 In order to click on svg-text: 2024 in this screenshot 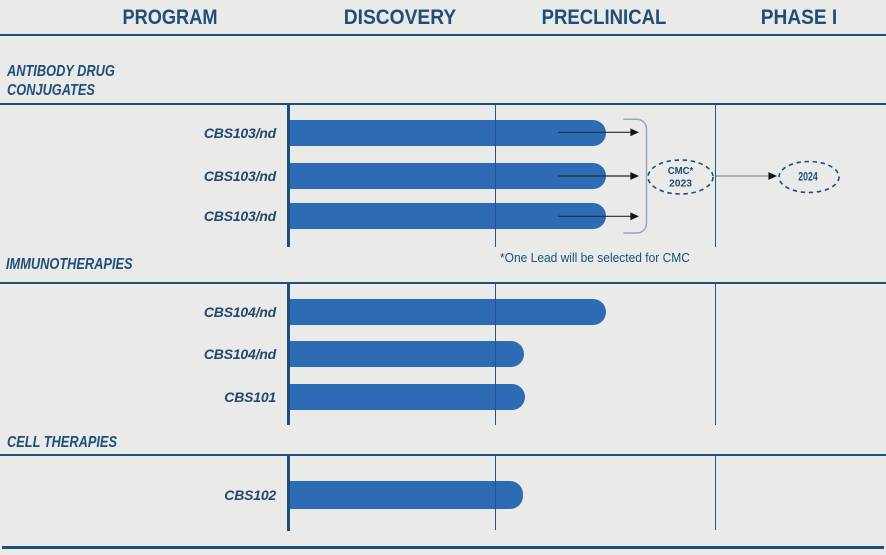, I will do `click(808, 177)`.